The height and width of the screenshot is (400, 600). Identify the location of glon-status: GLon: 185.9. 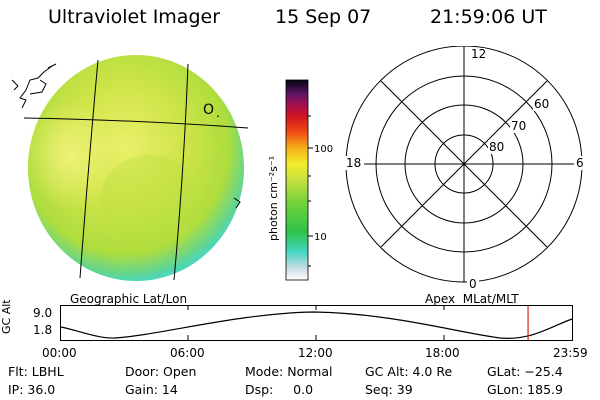
(525, 389).